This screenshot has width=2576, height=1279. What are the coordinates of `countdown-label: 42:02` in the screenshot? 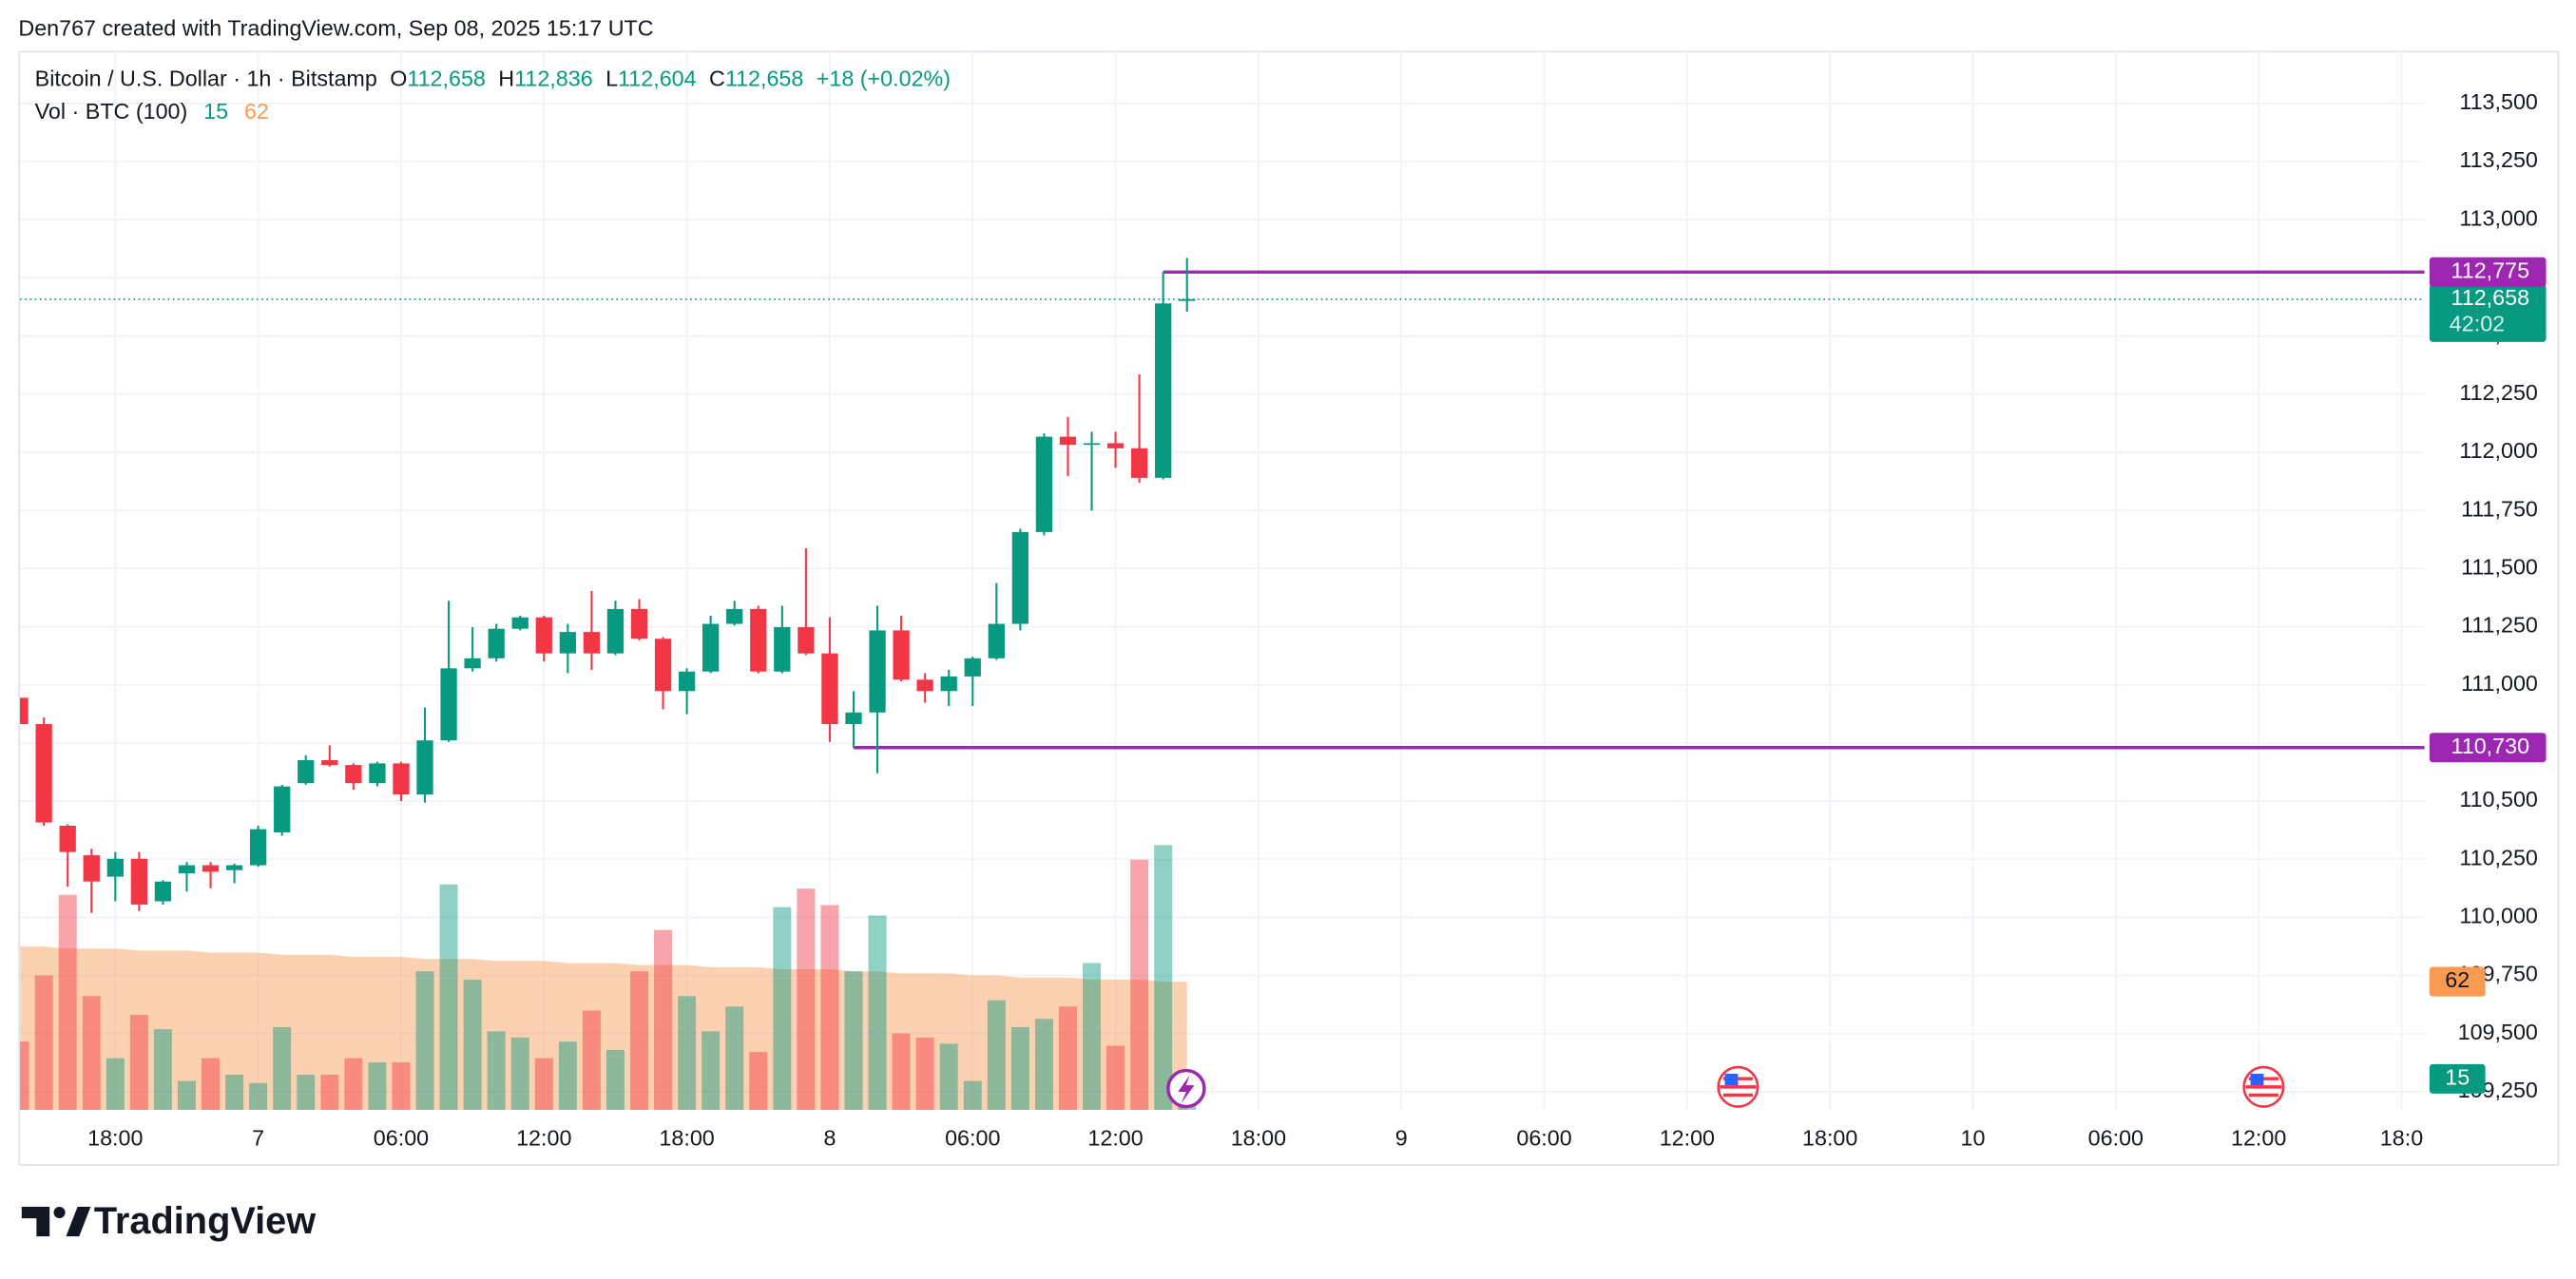 It's located at (2478, 324).